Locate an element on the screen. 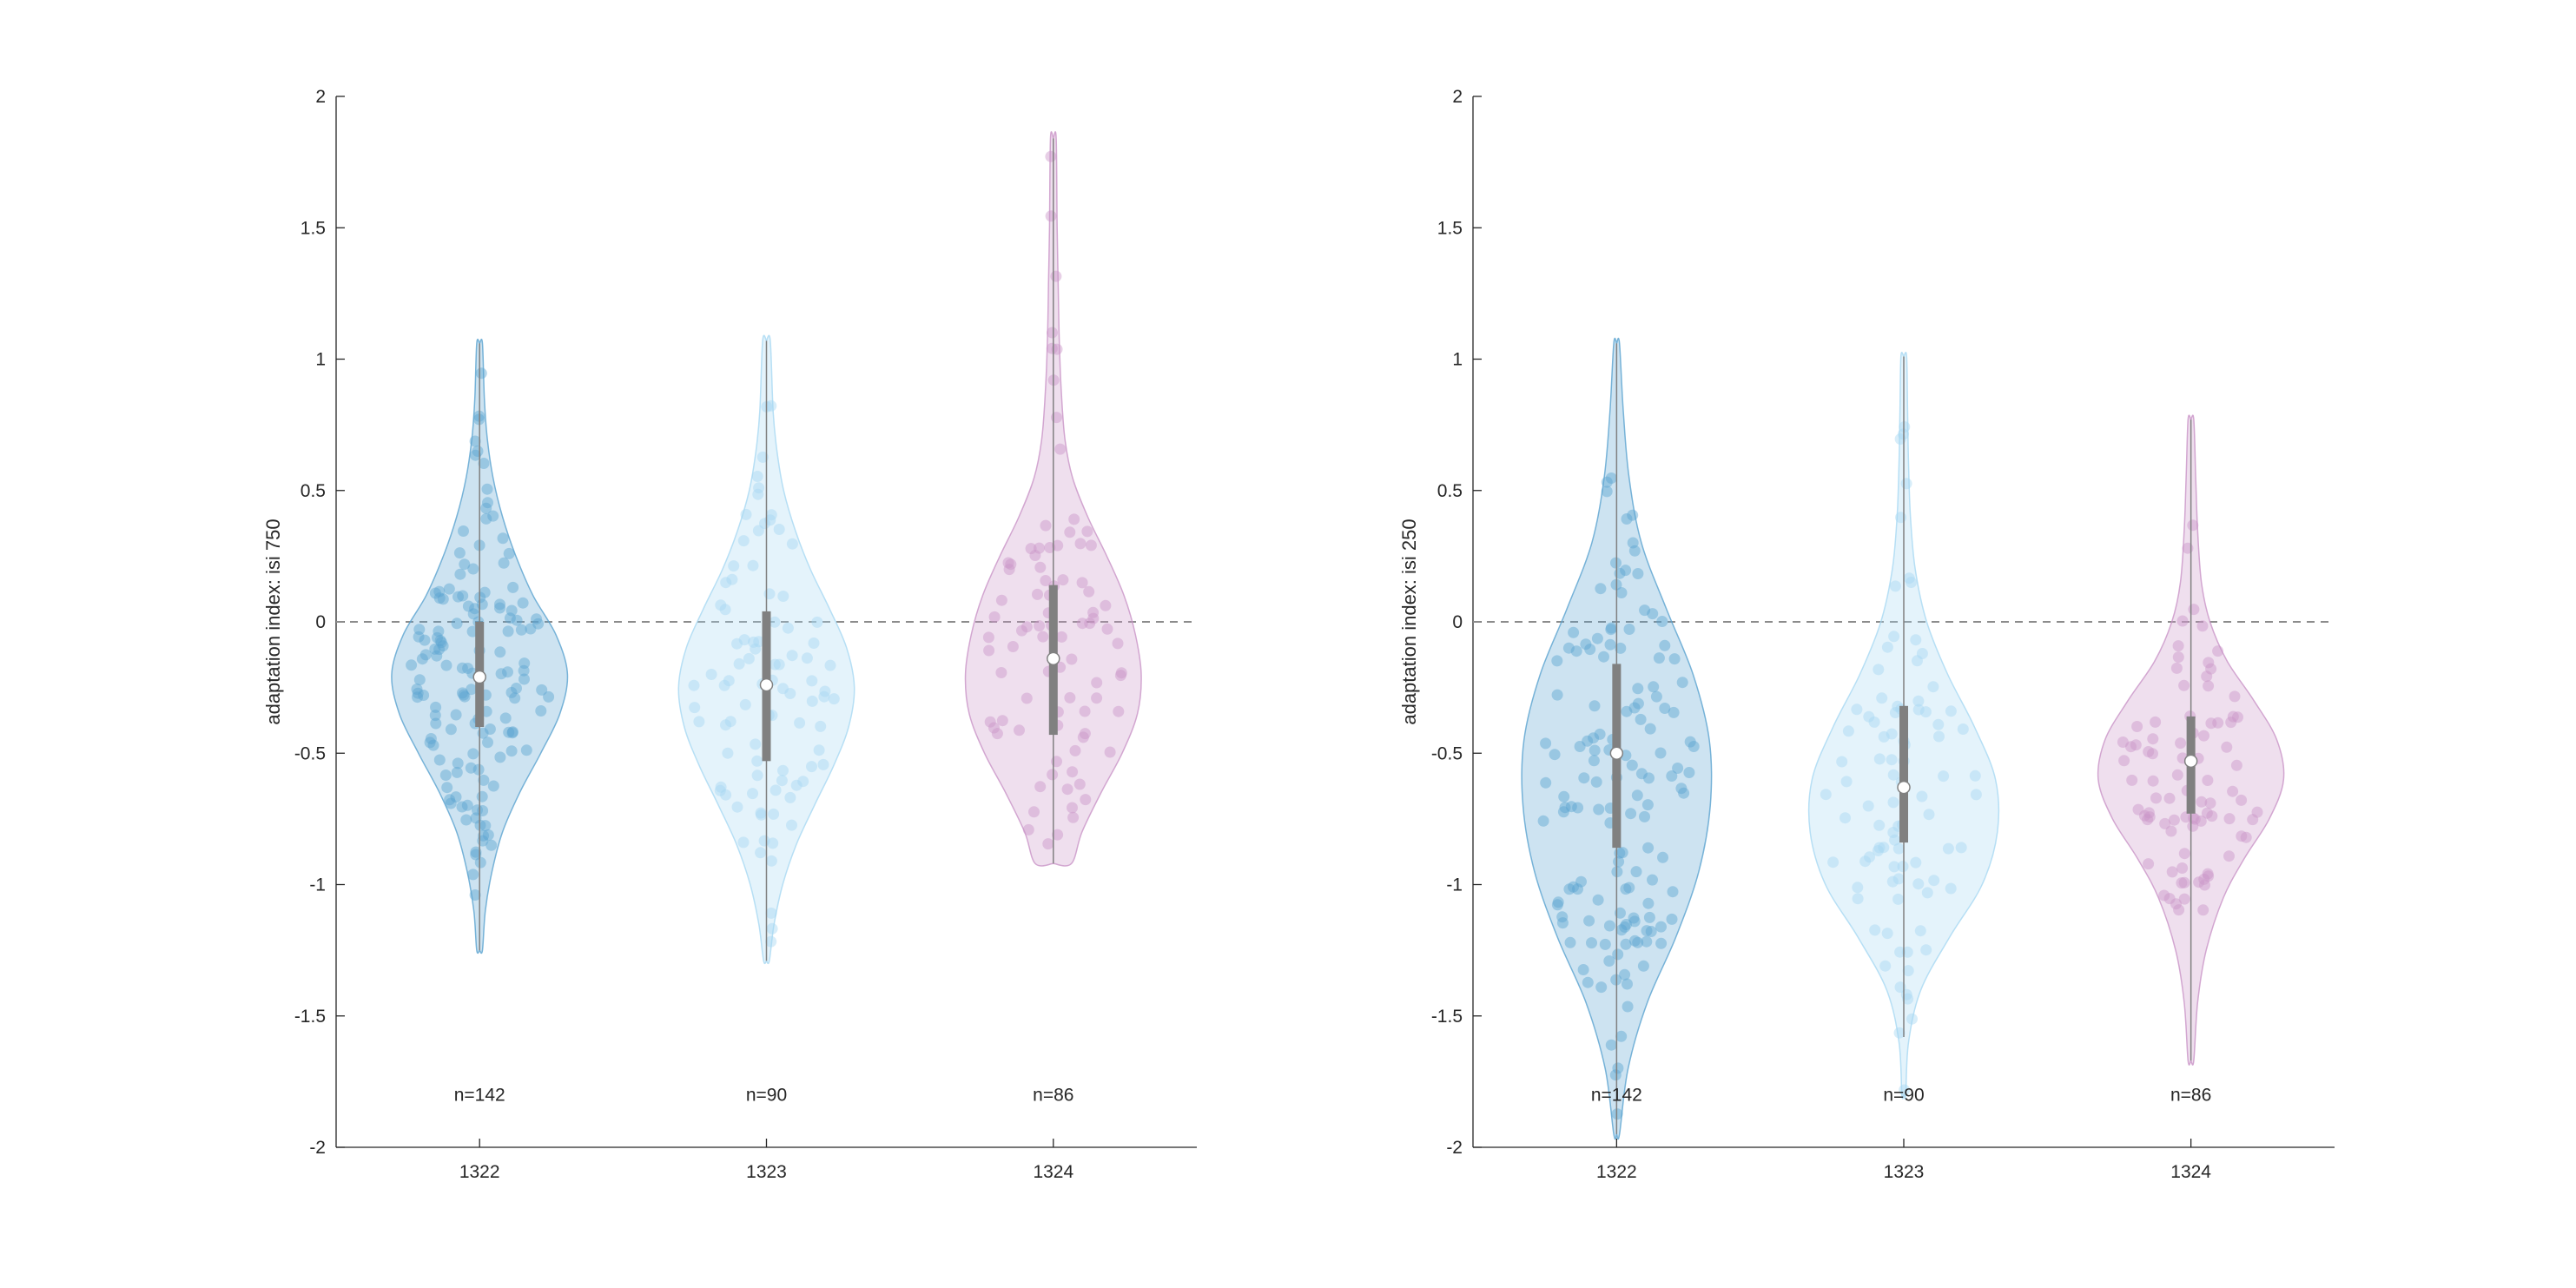 This screenshot has width=2576, height=1288. x-tick-label: 1323 is located at coordinates (1904, 1172).